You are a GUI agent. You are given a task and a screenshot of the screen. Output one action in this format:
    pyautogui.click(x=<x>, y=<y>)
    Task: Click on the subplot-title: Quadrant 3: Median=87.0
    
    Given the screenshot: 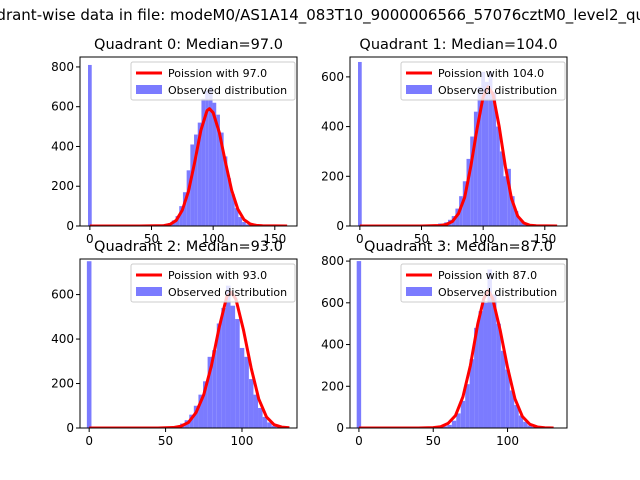 What is the action you would take?
    pyautogui.click(x=458, y=247)
    